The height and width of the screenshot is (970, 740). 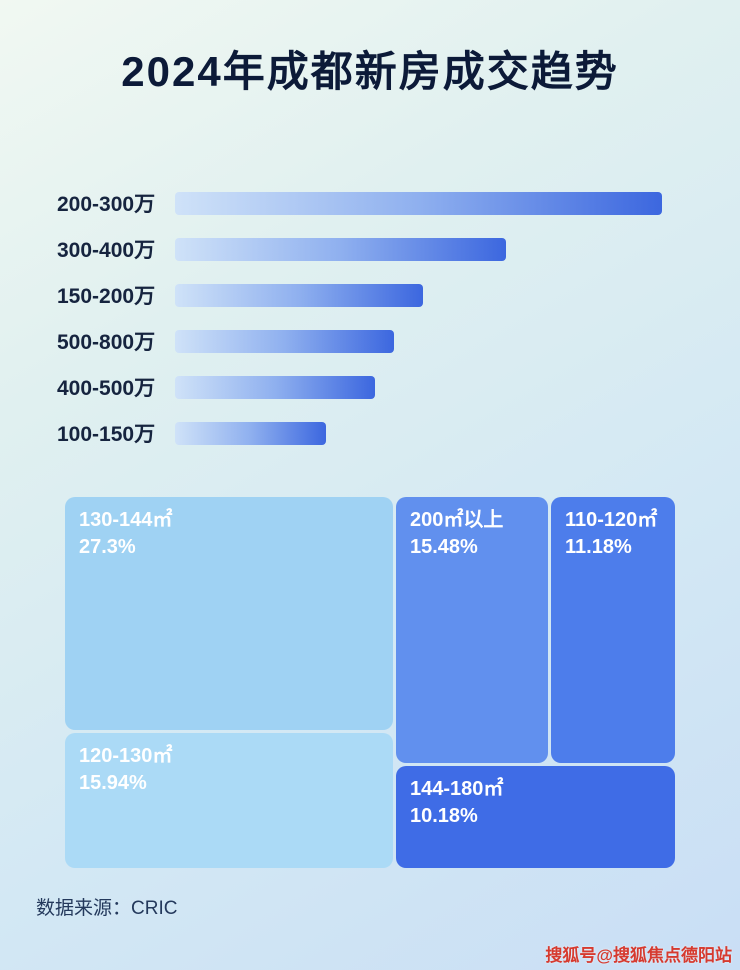 I want to click on bar-row: 500-800万, so click(x=370, y=341).